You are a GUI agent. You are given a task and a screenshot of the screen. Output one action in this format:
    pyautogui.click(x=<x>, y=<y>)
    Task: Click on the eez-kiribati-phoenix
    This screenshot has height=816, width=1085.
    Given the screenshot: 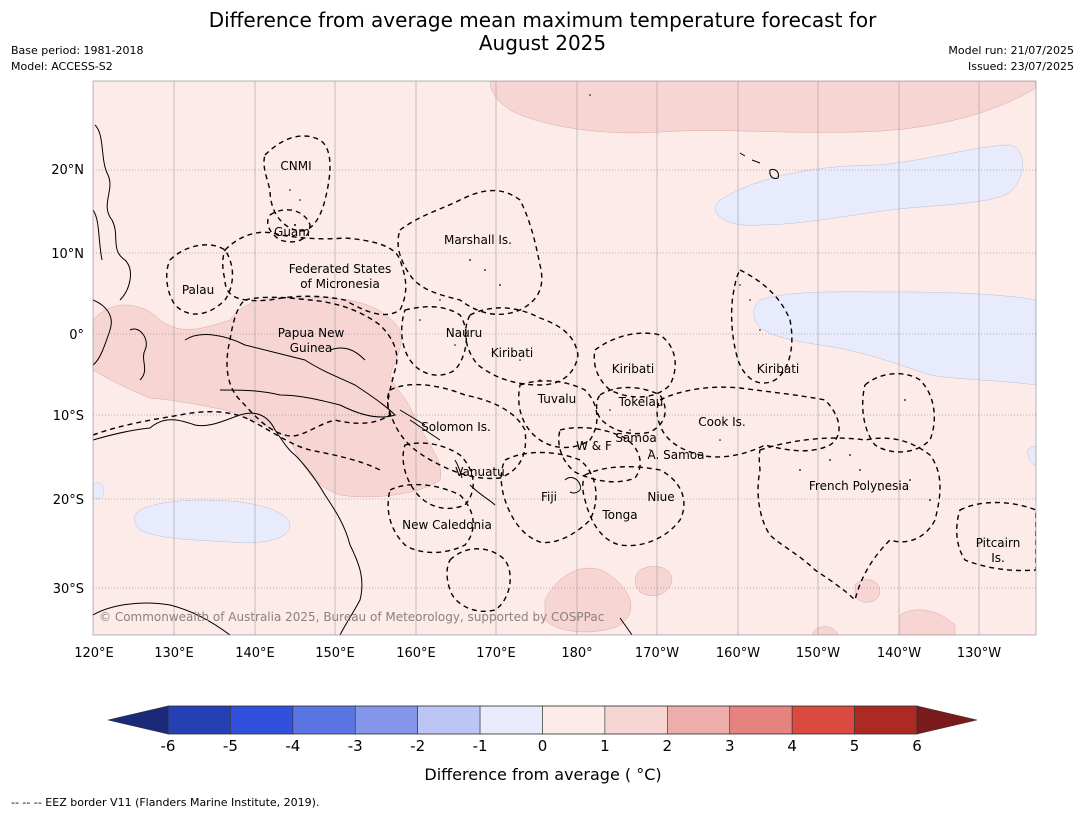 What is the action you would take?
    pyautogui.click(x=634, y=365)
    